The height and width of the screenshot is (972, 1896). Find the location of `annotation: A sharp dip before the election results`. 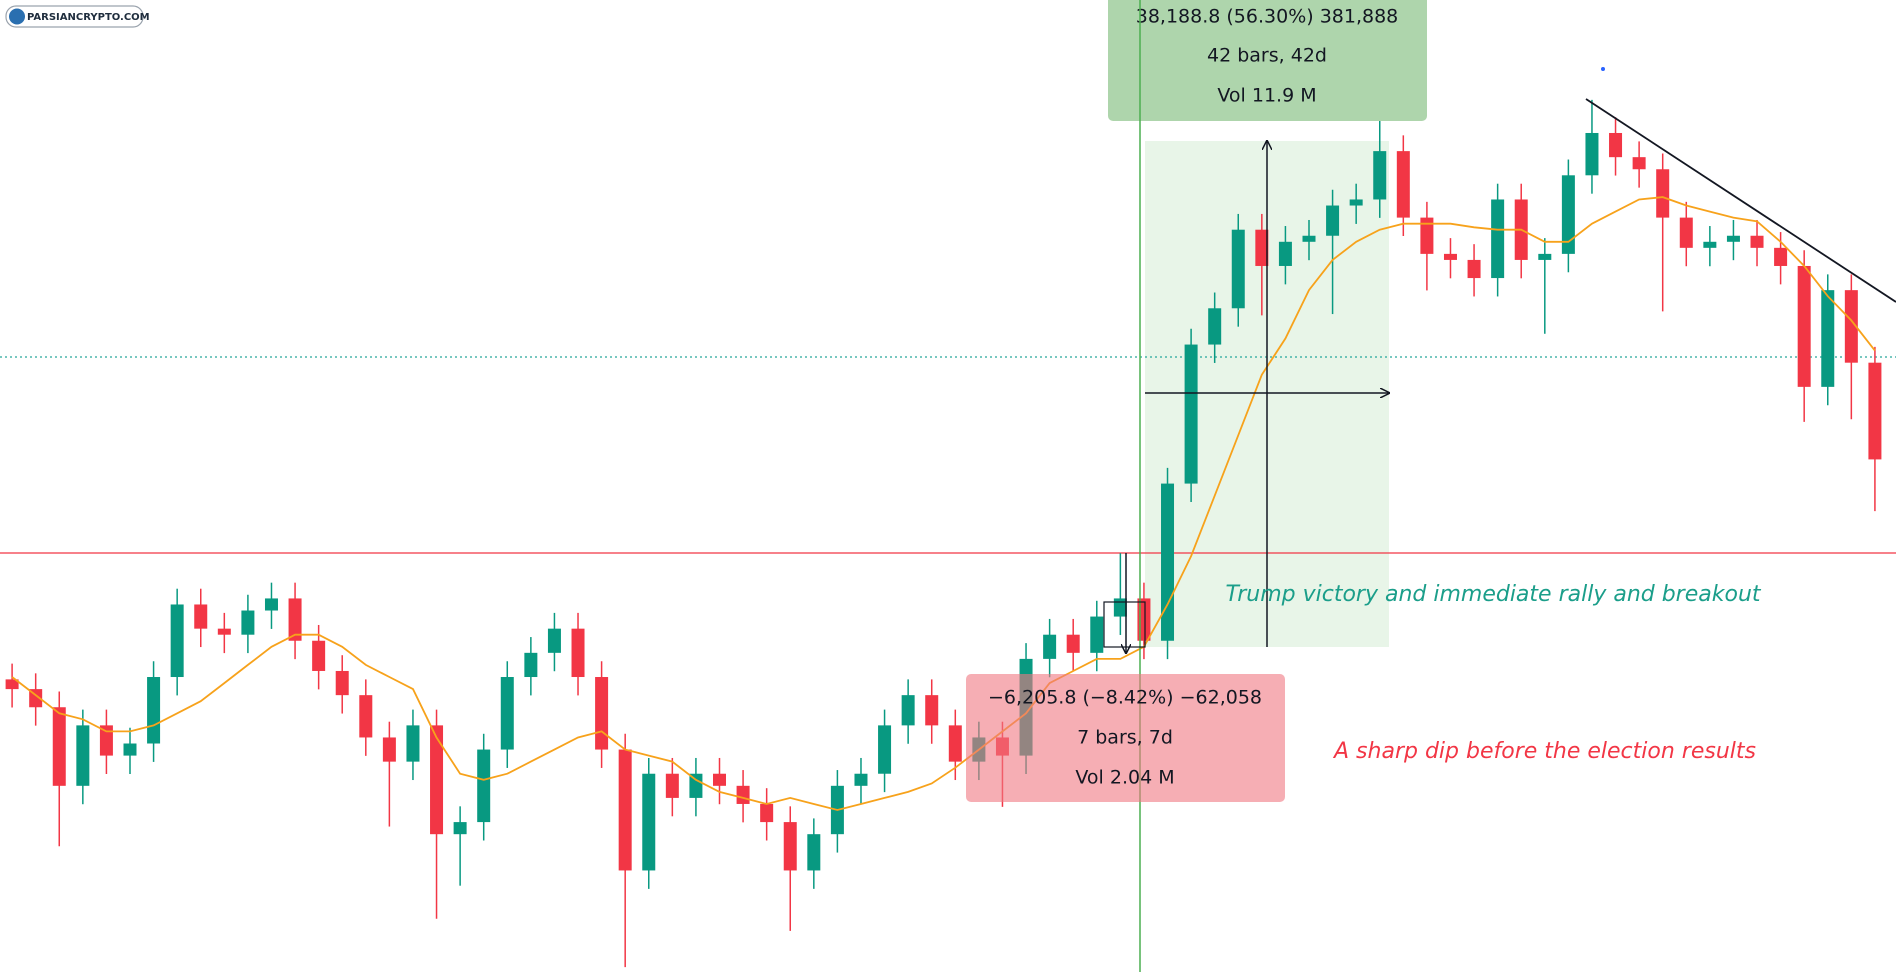

annotation: A sharp dip before the election results is located at coordinates (1544, 751).